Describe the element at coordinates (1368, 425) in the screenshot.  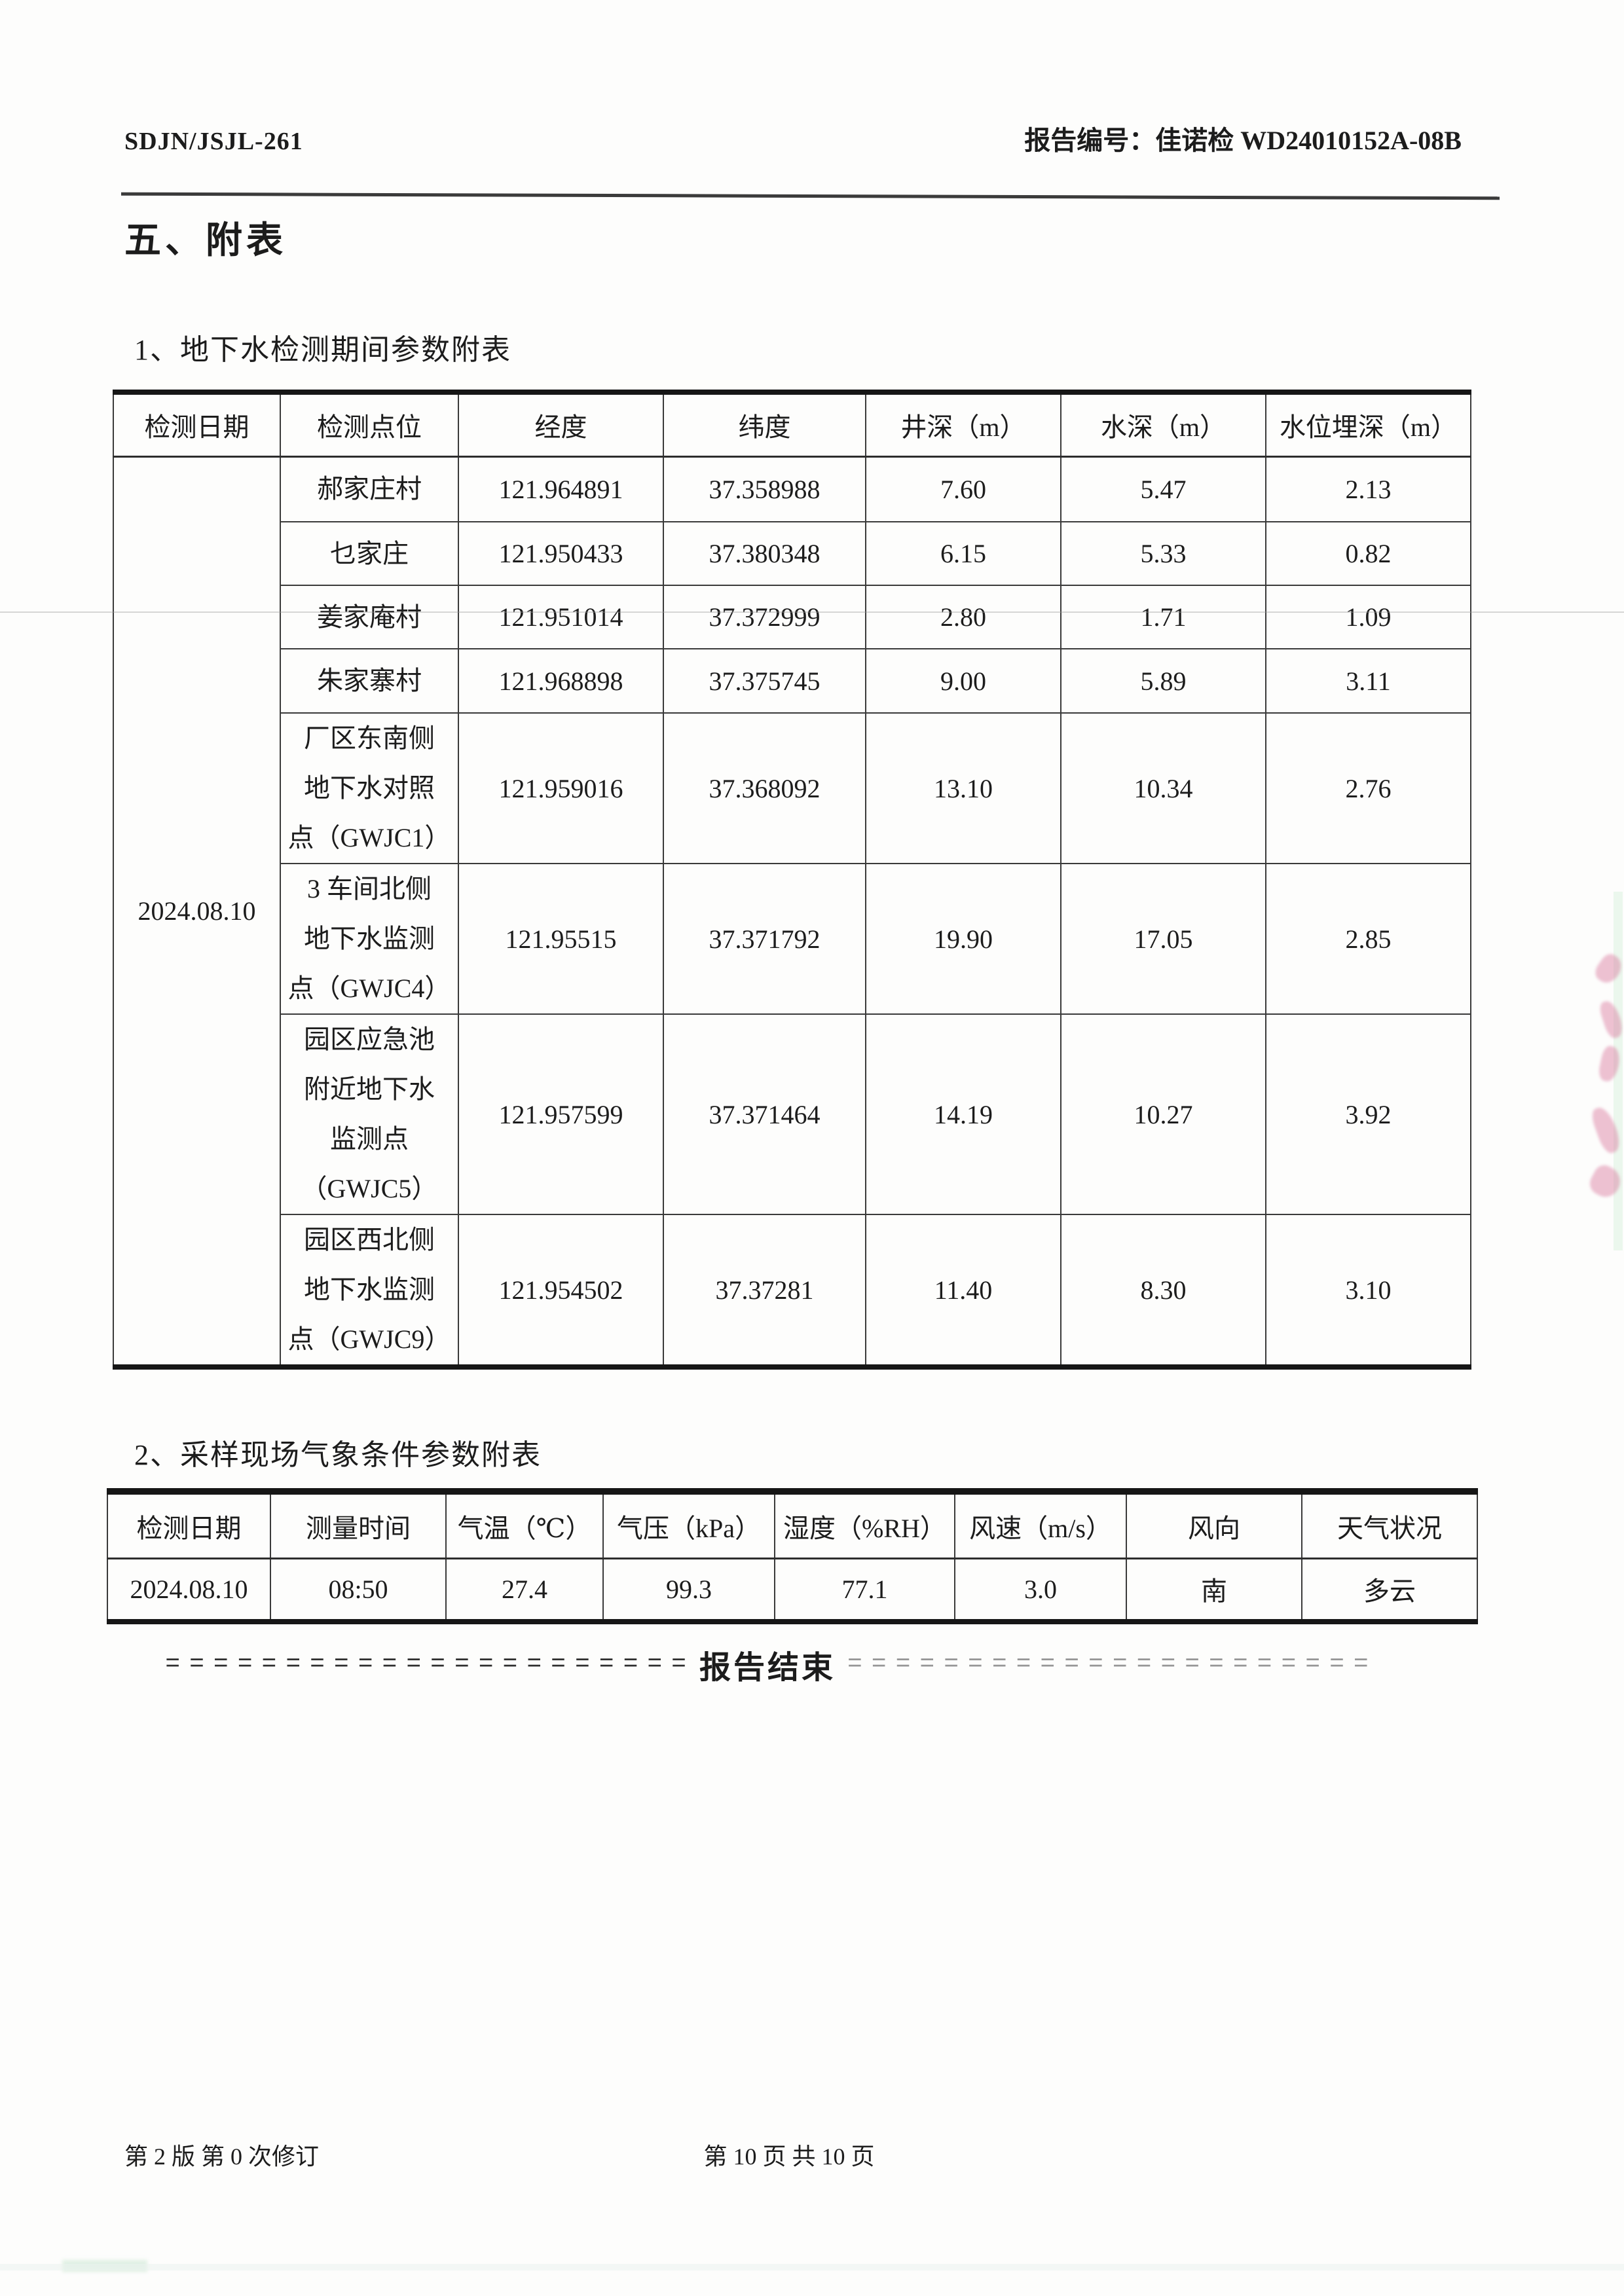
I see `t1-col-buried-depth: 水位埋深（m）` at that location.